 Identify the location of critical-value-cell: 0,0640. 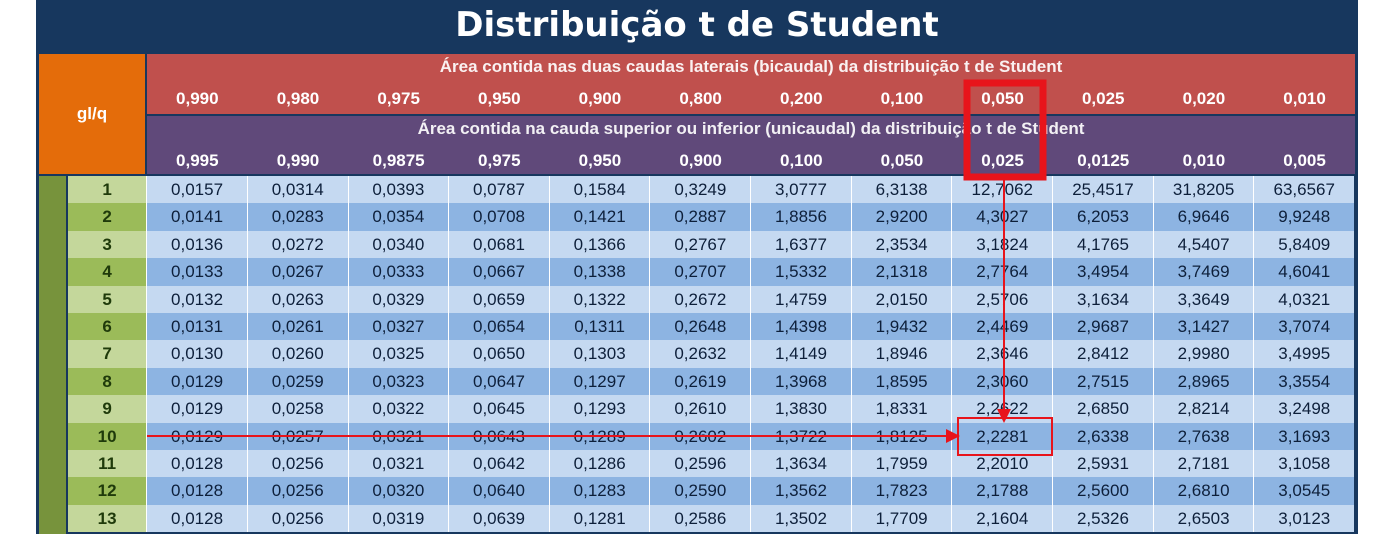
(498, 491).